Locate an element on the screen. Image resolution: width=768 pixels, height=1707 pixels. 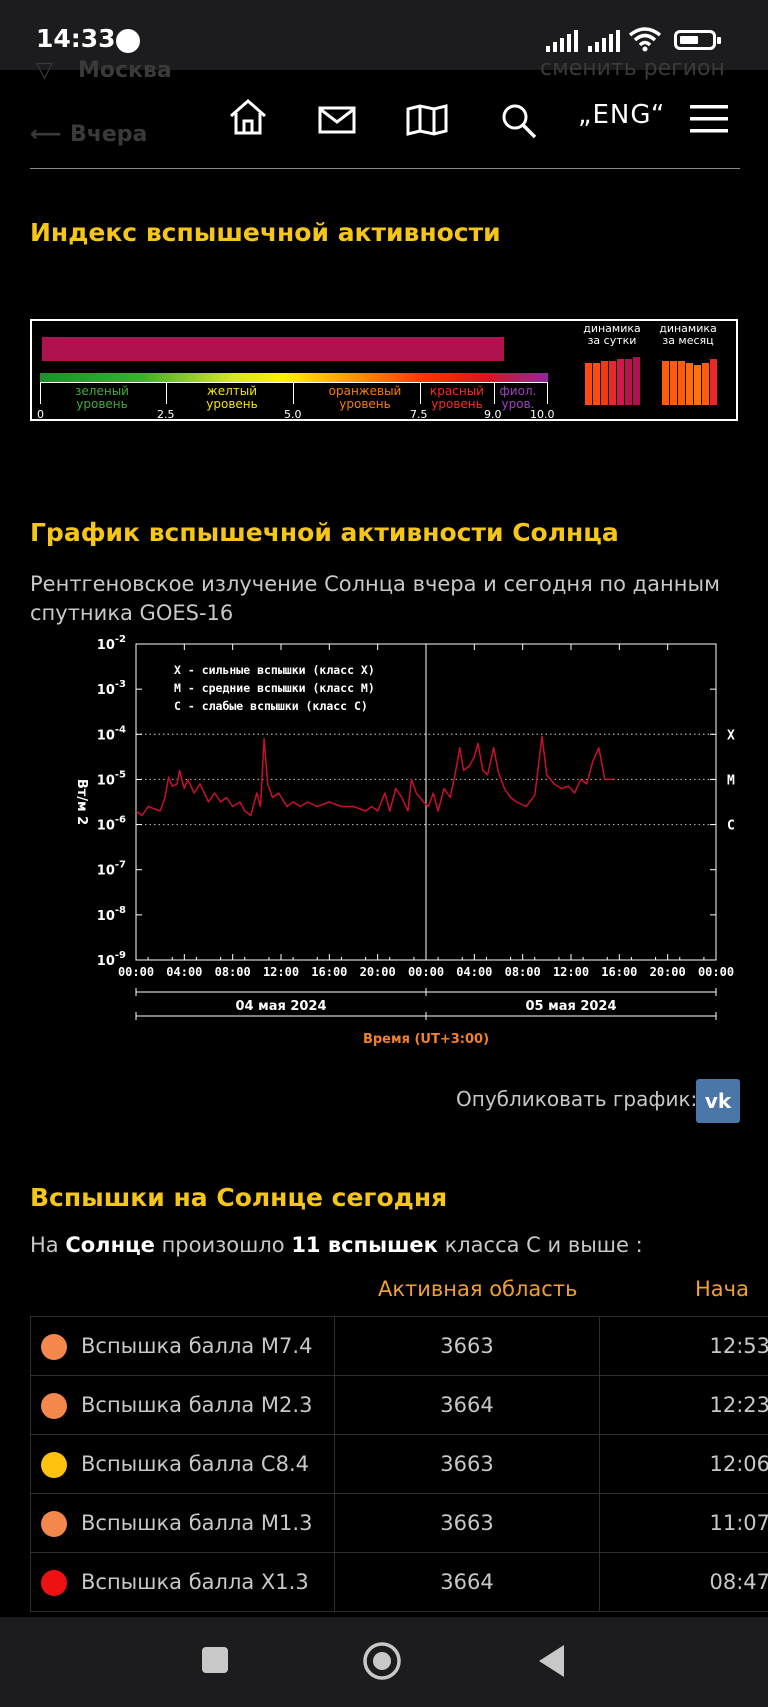
back-button is located at coordinates (551, 1661).